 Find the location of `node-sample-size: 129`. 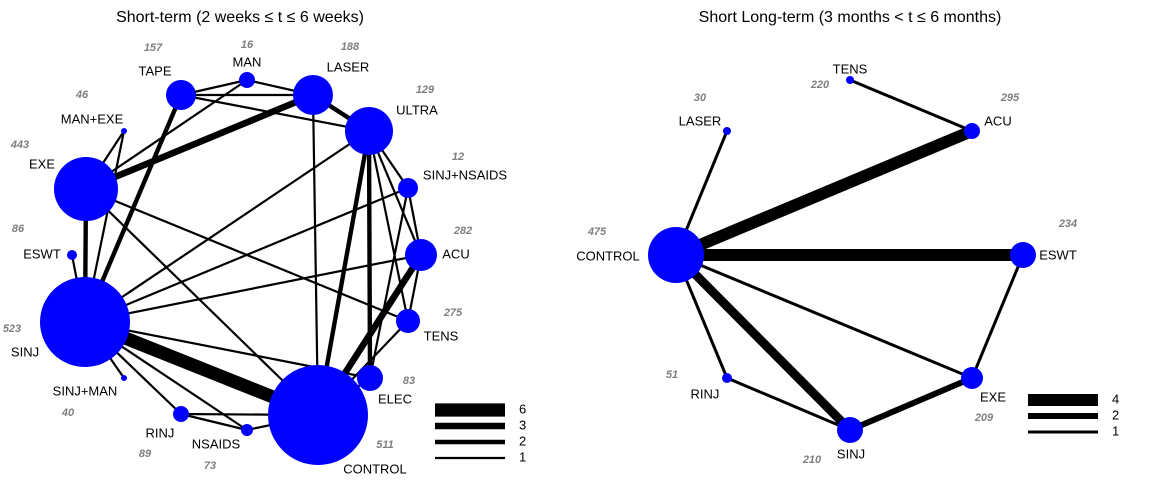

node-sample-size: 129 is located at coordinates (425, 90).